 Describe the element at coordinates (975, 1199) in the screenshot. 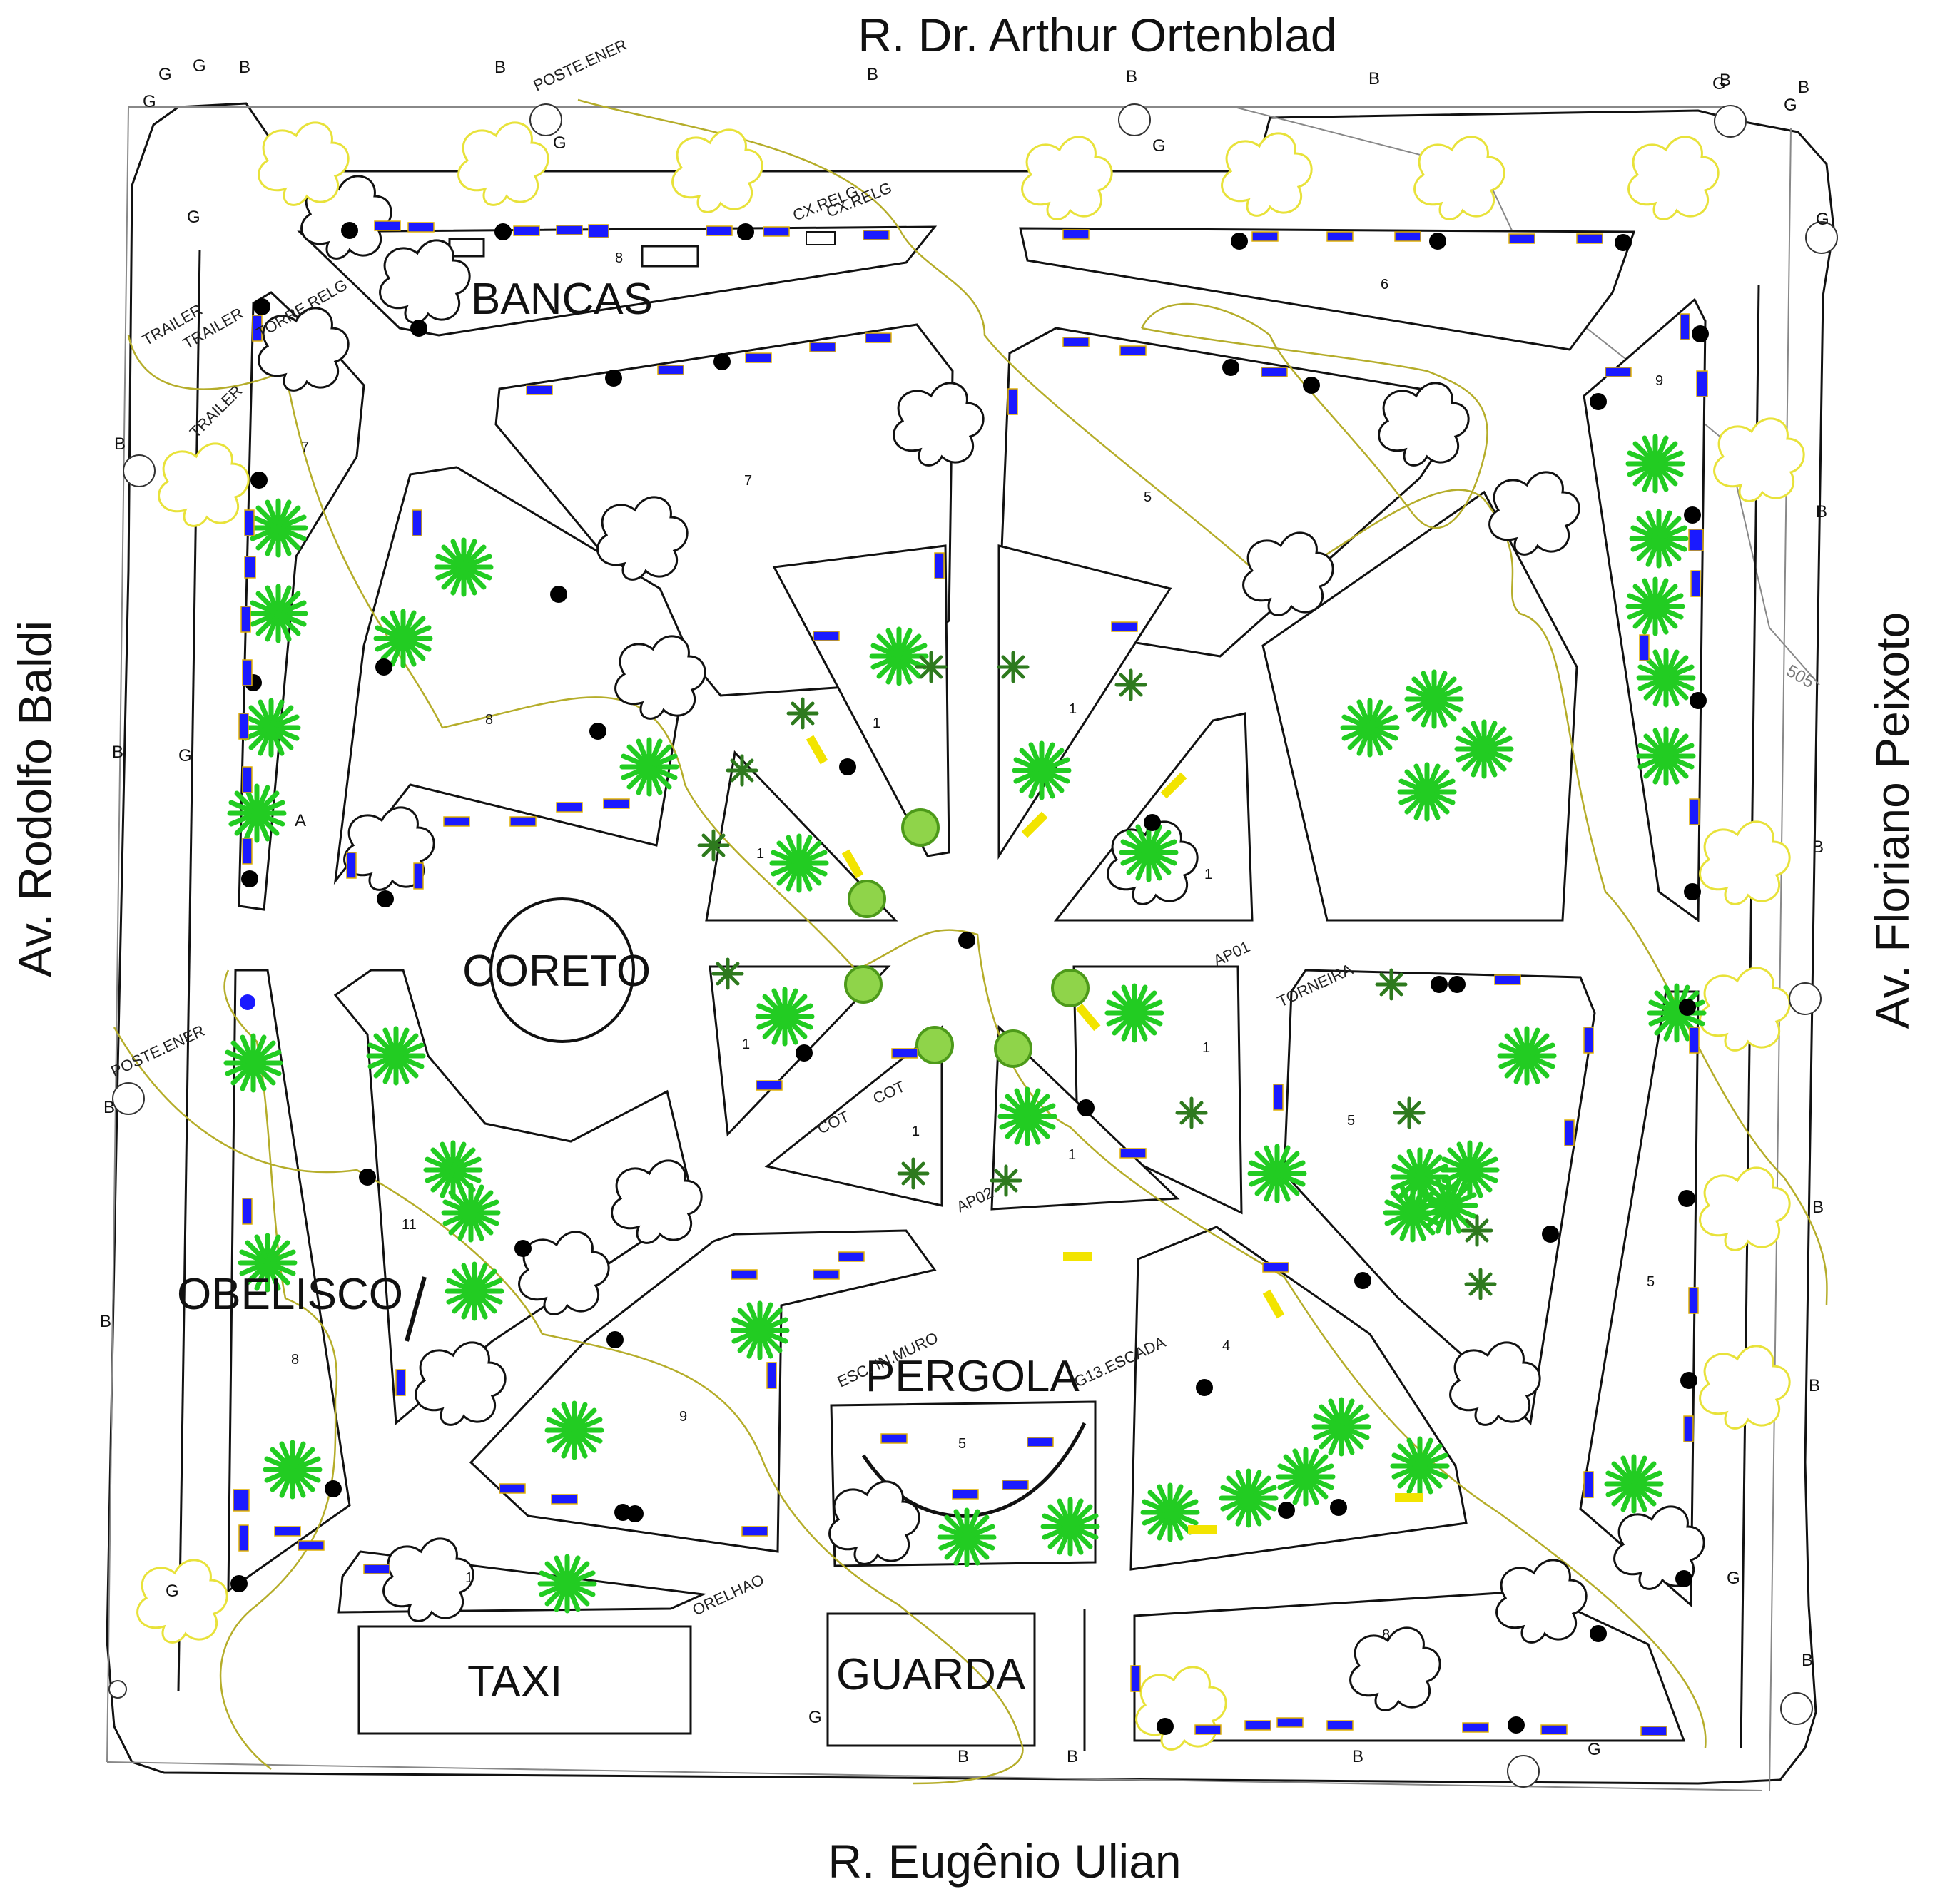

I see `annot-ap02: AP02` at that location.